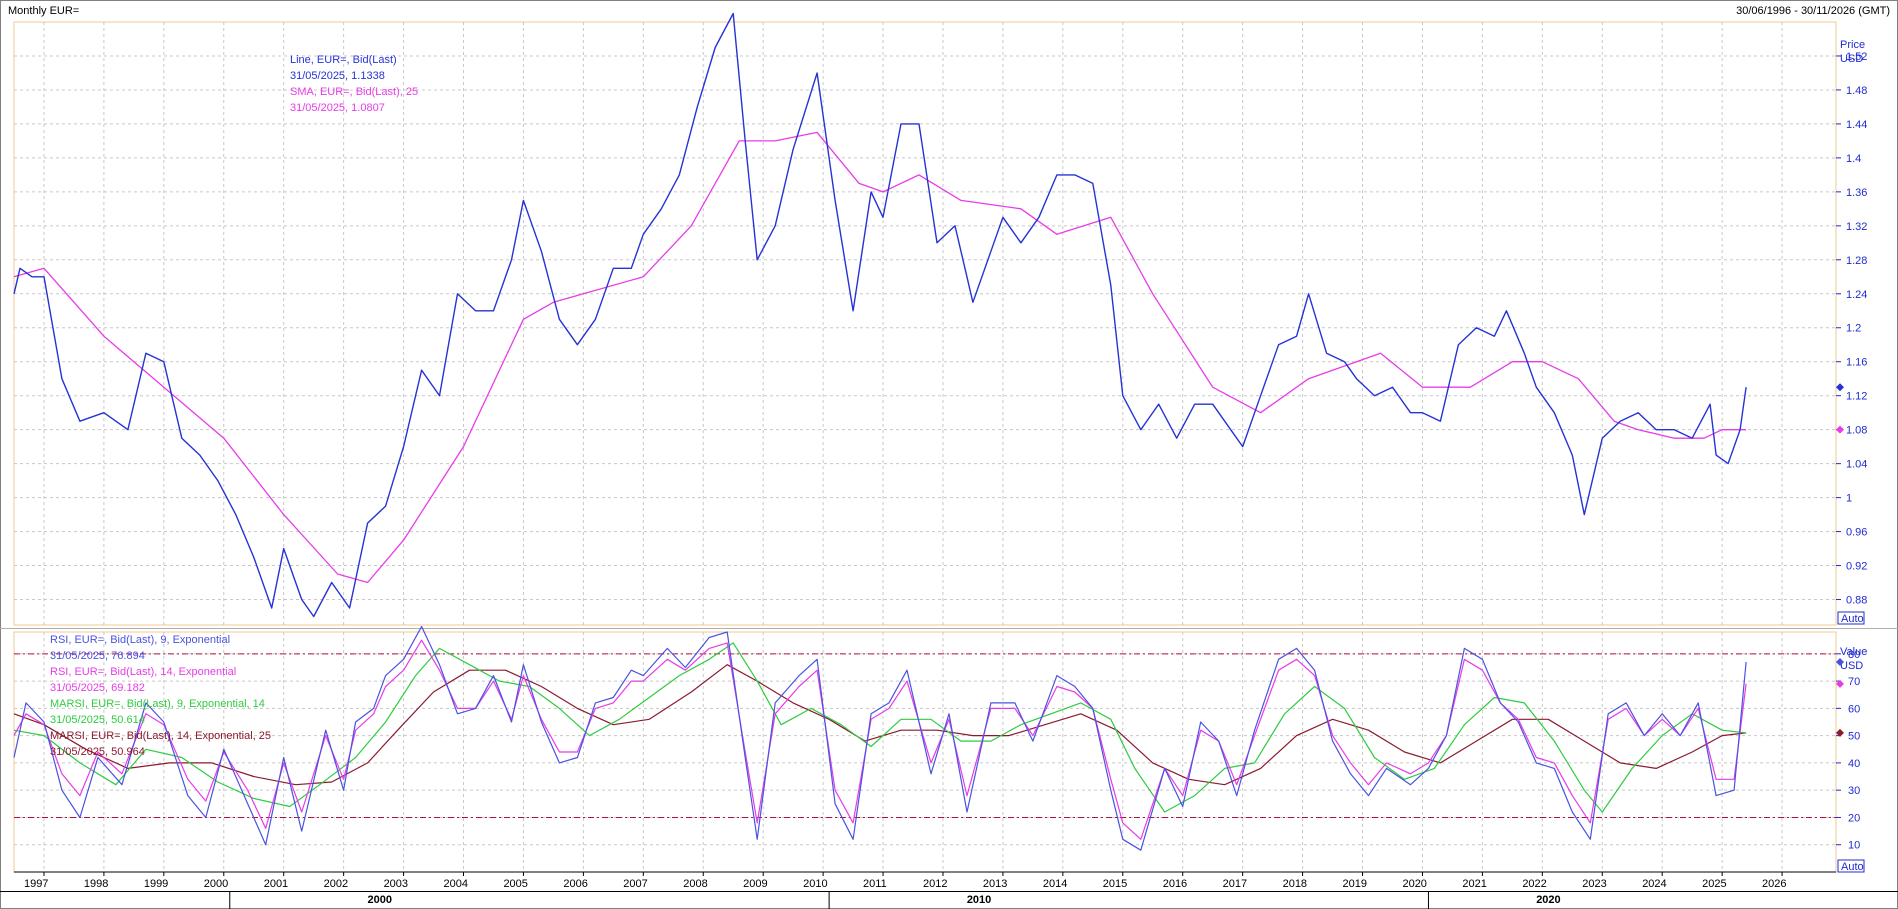 The height and width of the screenshot is (909, 1898). What do you see at coordinates (97, 720) in the screenshot?
I see `indicator-legend-entry: 31/05/2025, 50.614` at bounding box center [97, 720].